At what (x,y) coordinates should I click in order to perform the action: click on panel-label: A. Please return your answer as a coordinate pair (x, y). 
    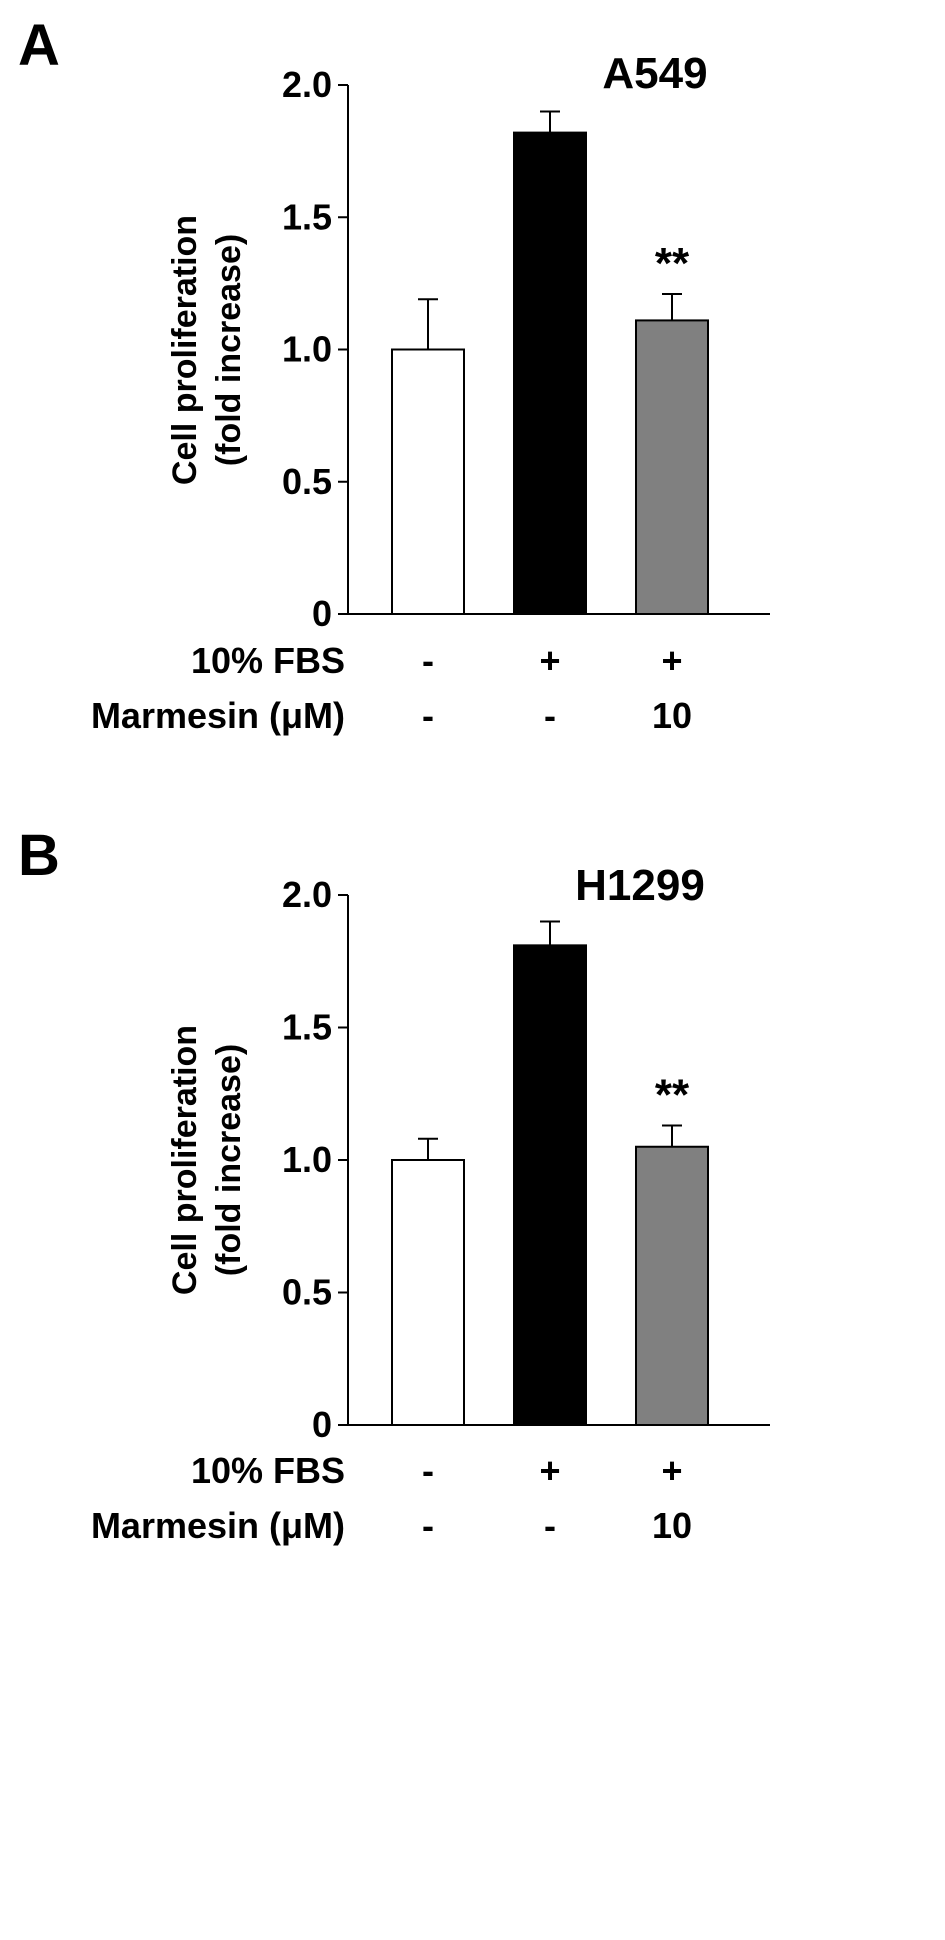
    Looking at the image, I should click on (39, 45).